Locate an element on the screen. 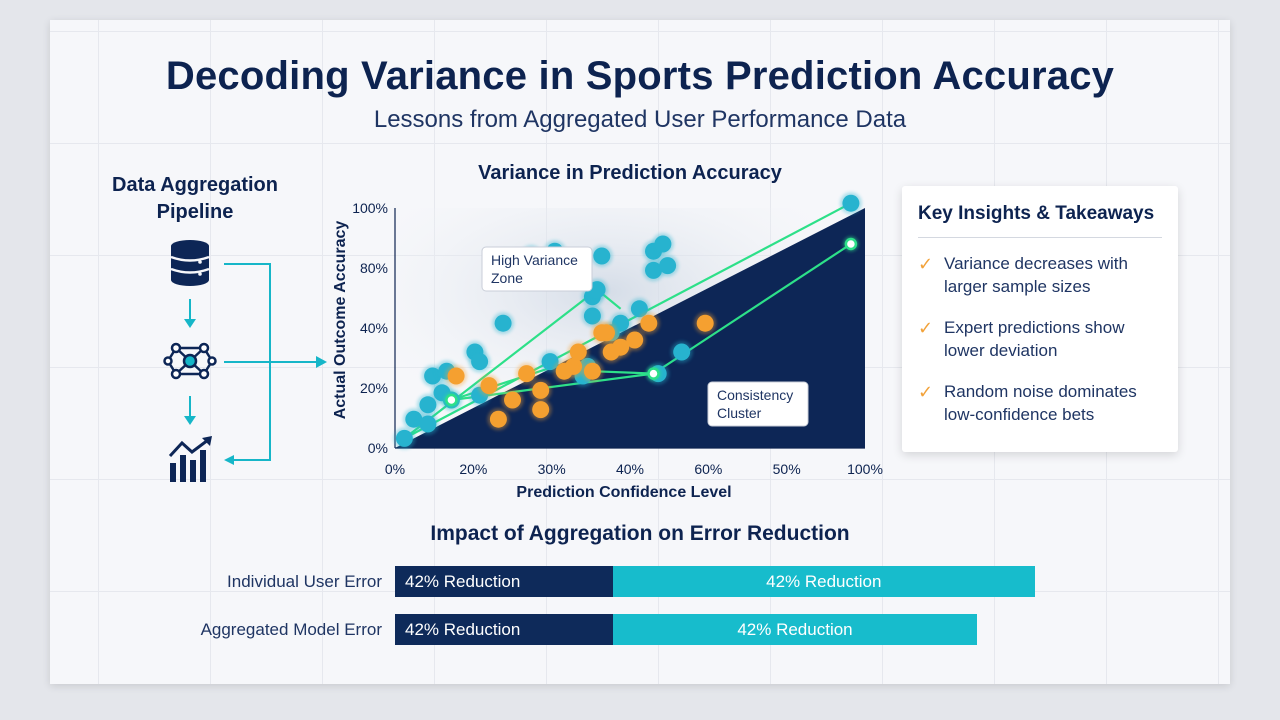 This screenshot has height=720, width=1280. y-axis-label: Actual Outcome Accuracy is located at coordinates (340, 320).